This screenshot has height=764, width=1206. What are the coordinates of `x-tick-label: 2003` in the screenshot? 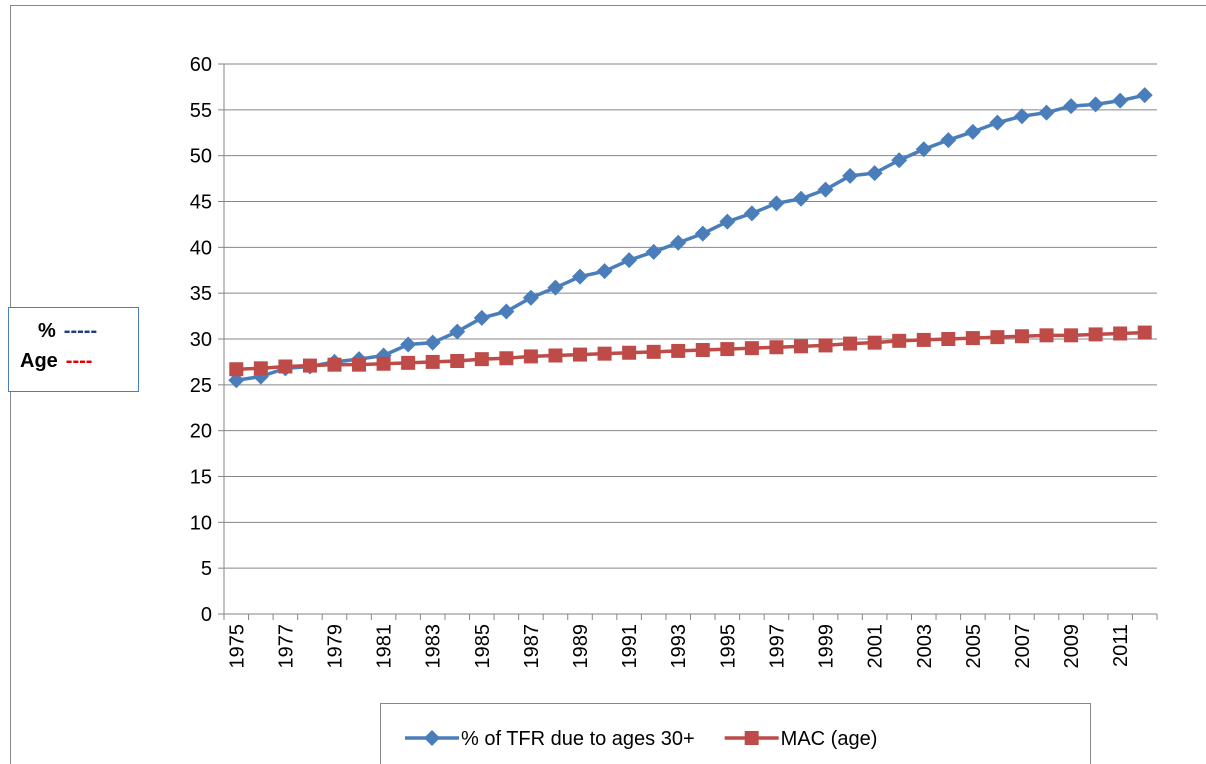 It's located at (925, 646).